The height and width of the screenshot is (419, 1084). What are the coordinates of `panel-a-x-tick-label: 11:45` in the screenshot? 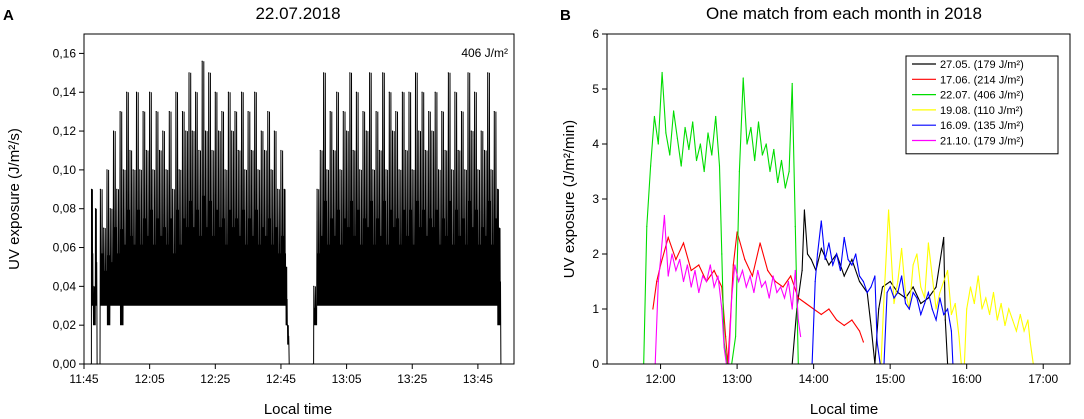 It's located at (83, 379).